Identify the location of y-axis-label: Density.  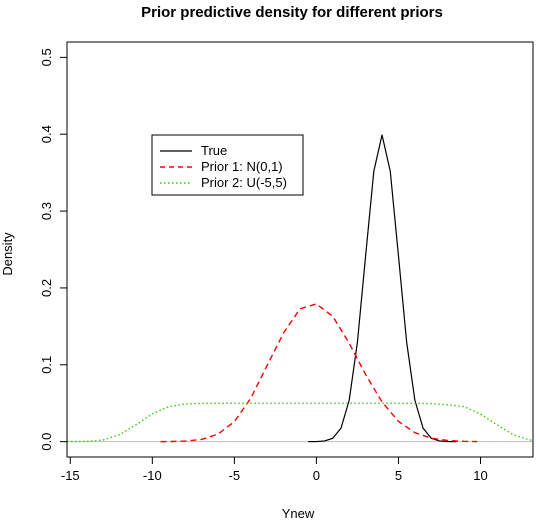
(7, 254).